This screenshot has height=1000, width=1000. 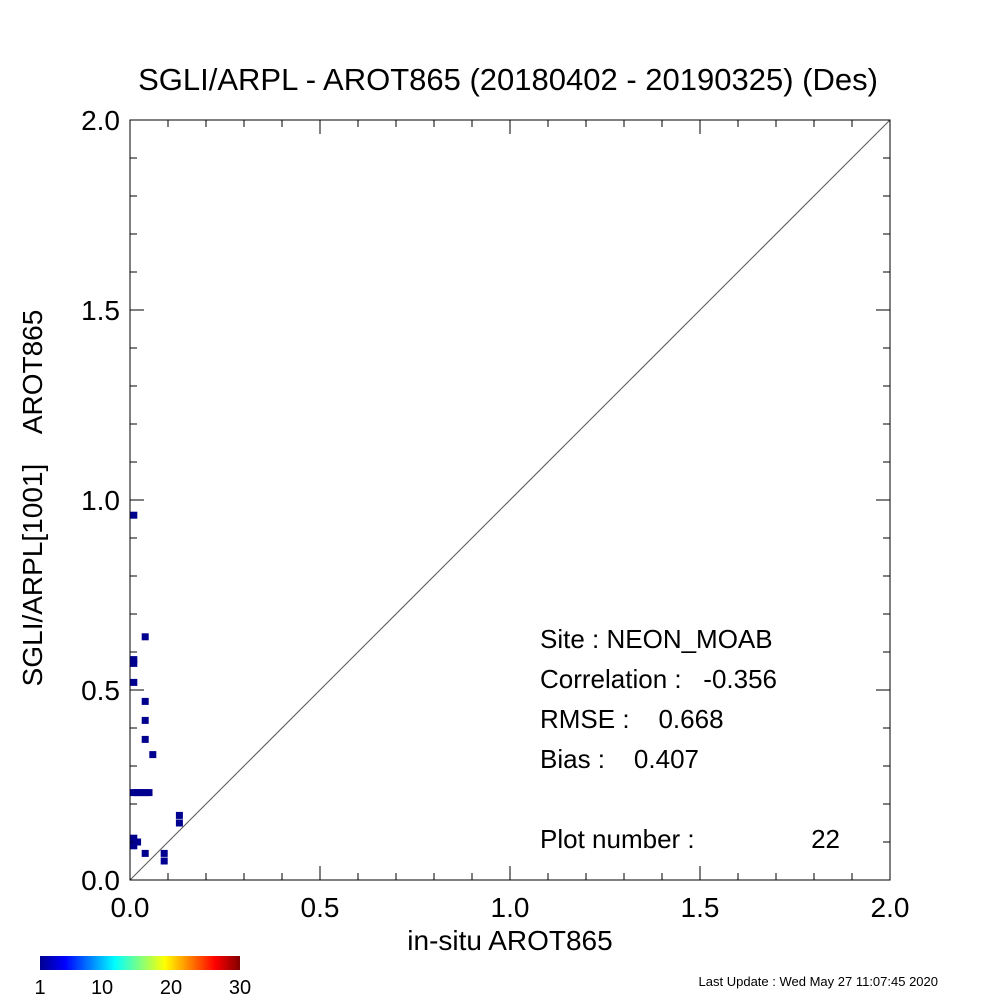 What do you see at coordinates (100, 120) in the screenshot?
I see `y-tick-label: 2.0` at bounding box center [100, 120].